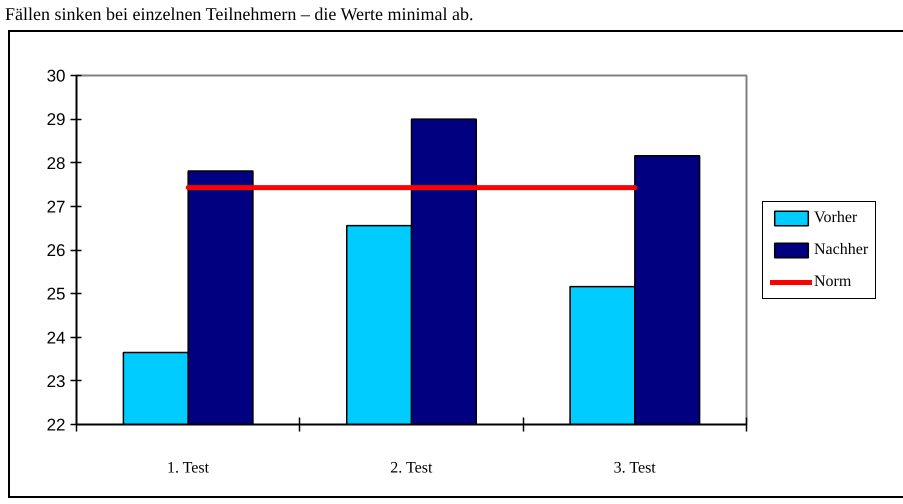 This screenshot has width=903, height=504. What do you see at coordinates (833, 281) in the screenshot?
I see `legend-label: Norm` at bounding box center [833, 281].